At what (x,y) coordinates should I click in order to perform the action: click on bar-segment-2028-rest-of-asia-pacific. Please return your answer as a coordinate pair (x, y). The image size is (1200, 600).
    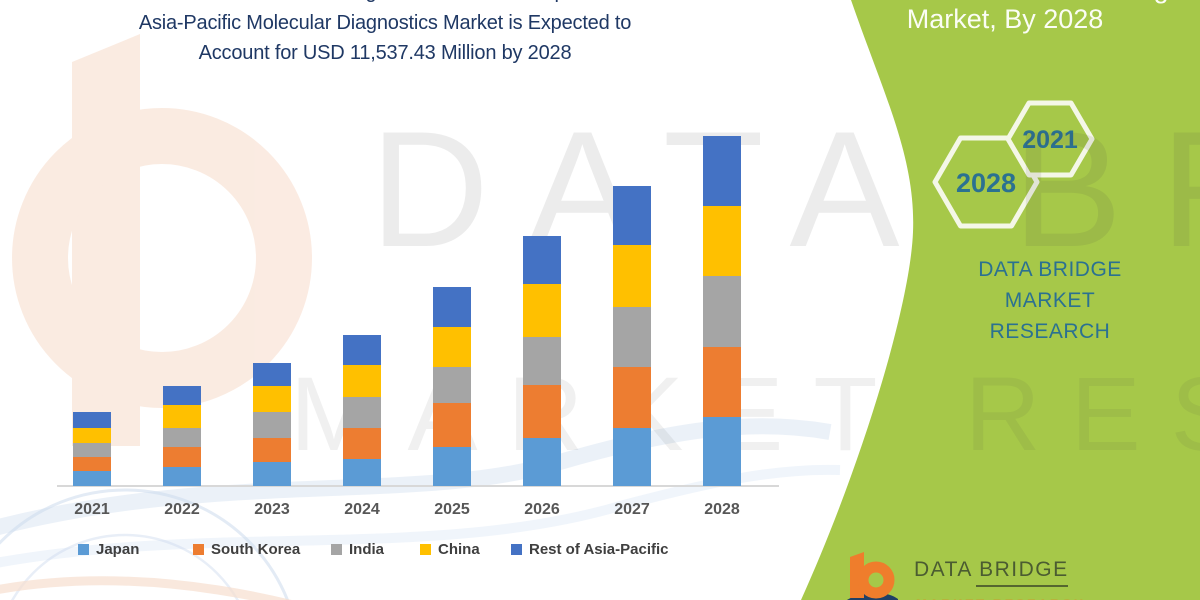
    Looking at the image, I should click on (722, 171).